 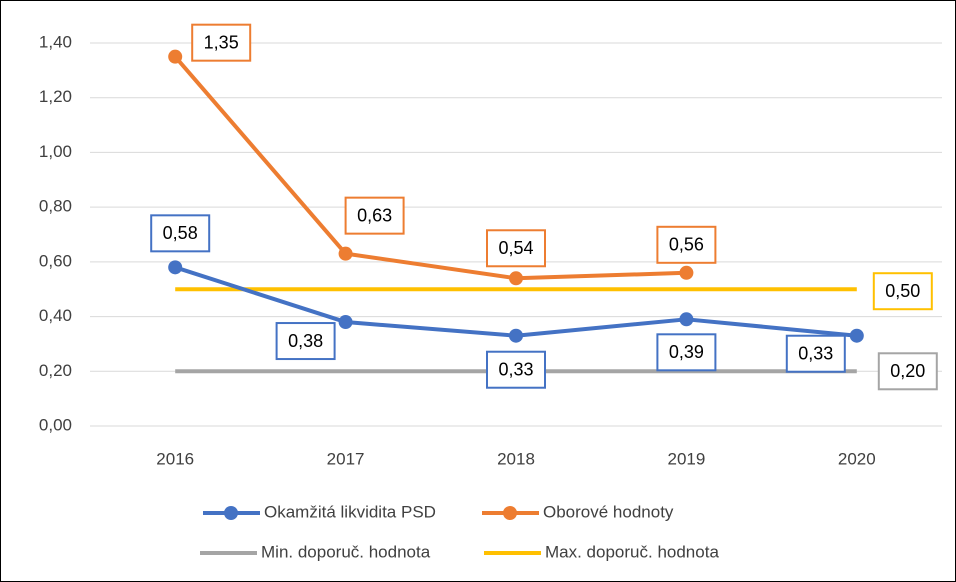 I want to click on y-tick-label: 1,40, so click(x=55, y=41).